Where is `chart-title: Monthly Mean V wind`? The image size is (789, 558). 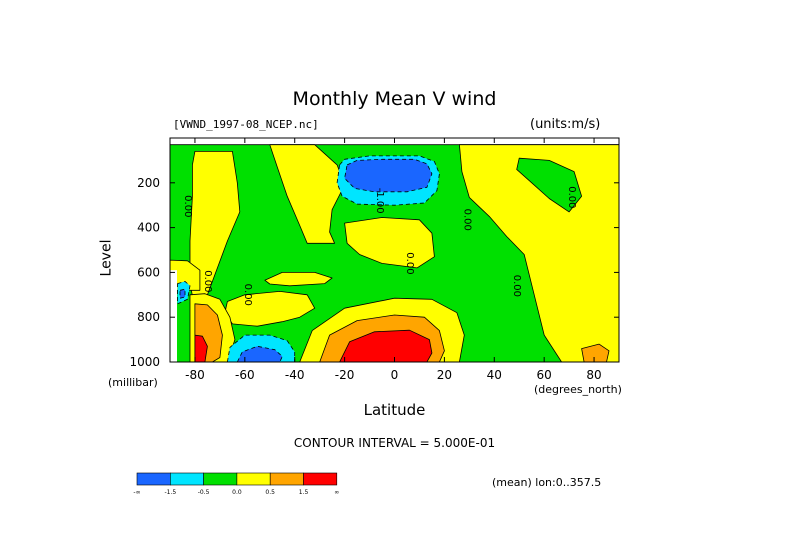 chart-title: Monthly Mean V wind is located at coordinates (394, 99).